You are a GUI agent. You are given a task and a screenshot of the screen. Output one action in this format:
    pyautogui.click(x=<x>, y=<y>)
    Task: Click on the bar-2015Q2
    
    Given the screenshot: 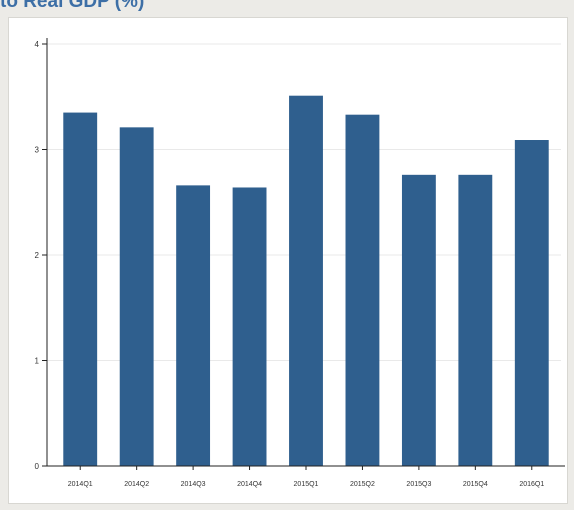 What is the action you would take?
    pyautogui.click(x=362, y=290)
    